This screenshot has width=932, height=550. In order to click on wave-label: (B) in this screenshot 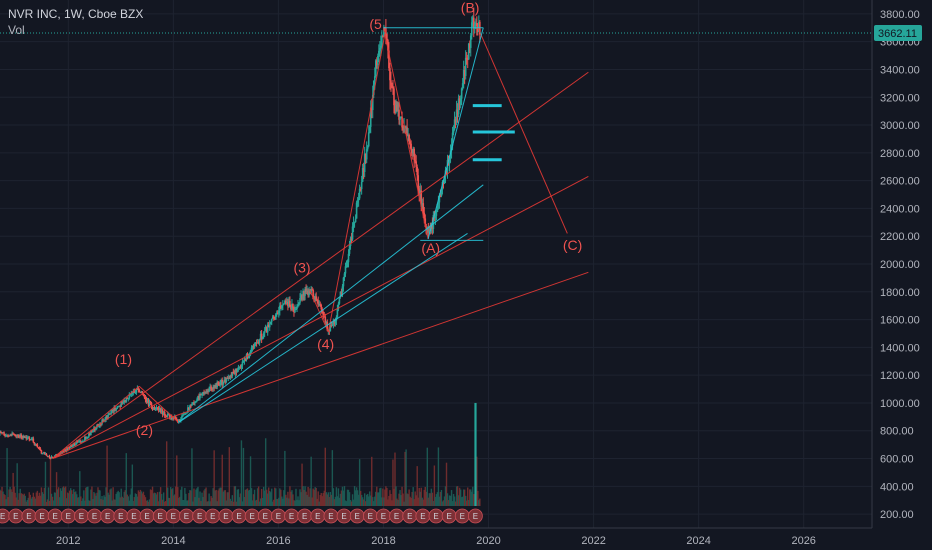, I will do `click(470, 8)`.